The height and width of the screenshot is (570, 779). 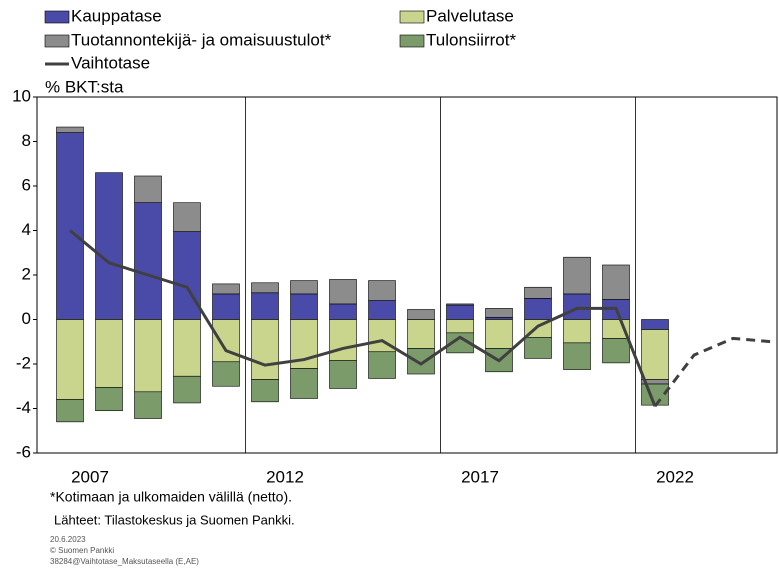 I want to click on legend-label: Vaihtotase, so click(x=110, y=62).